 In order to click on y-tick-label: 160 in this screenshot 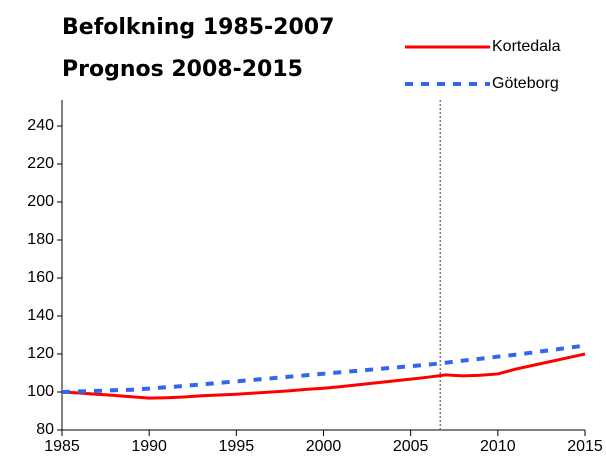, I will do `click(40, 277)`.